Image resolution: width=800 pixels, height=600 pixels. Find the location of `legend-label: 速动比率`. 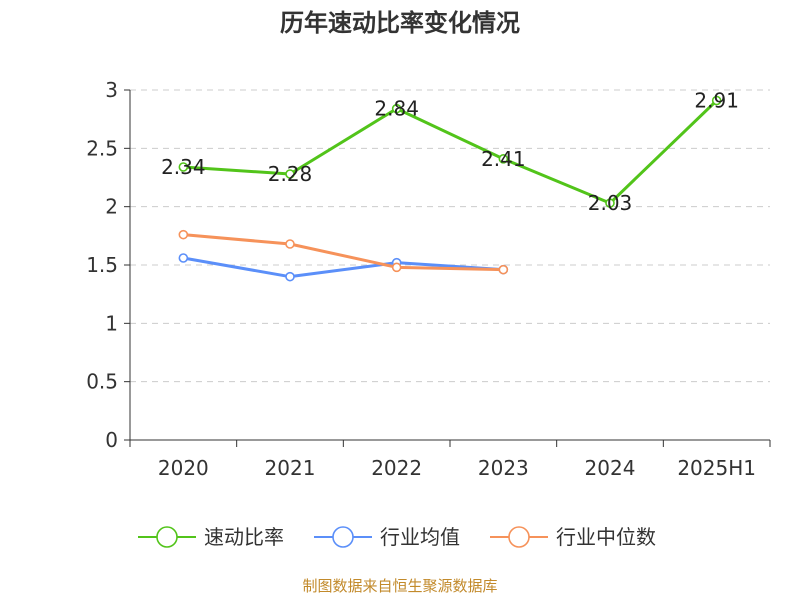

legend-label: 速动比率 is located at coordinates (244, 537).